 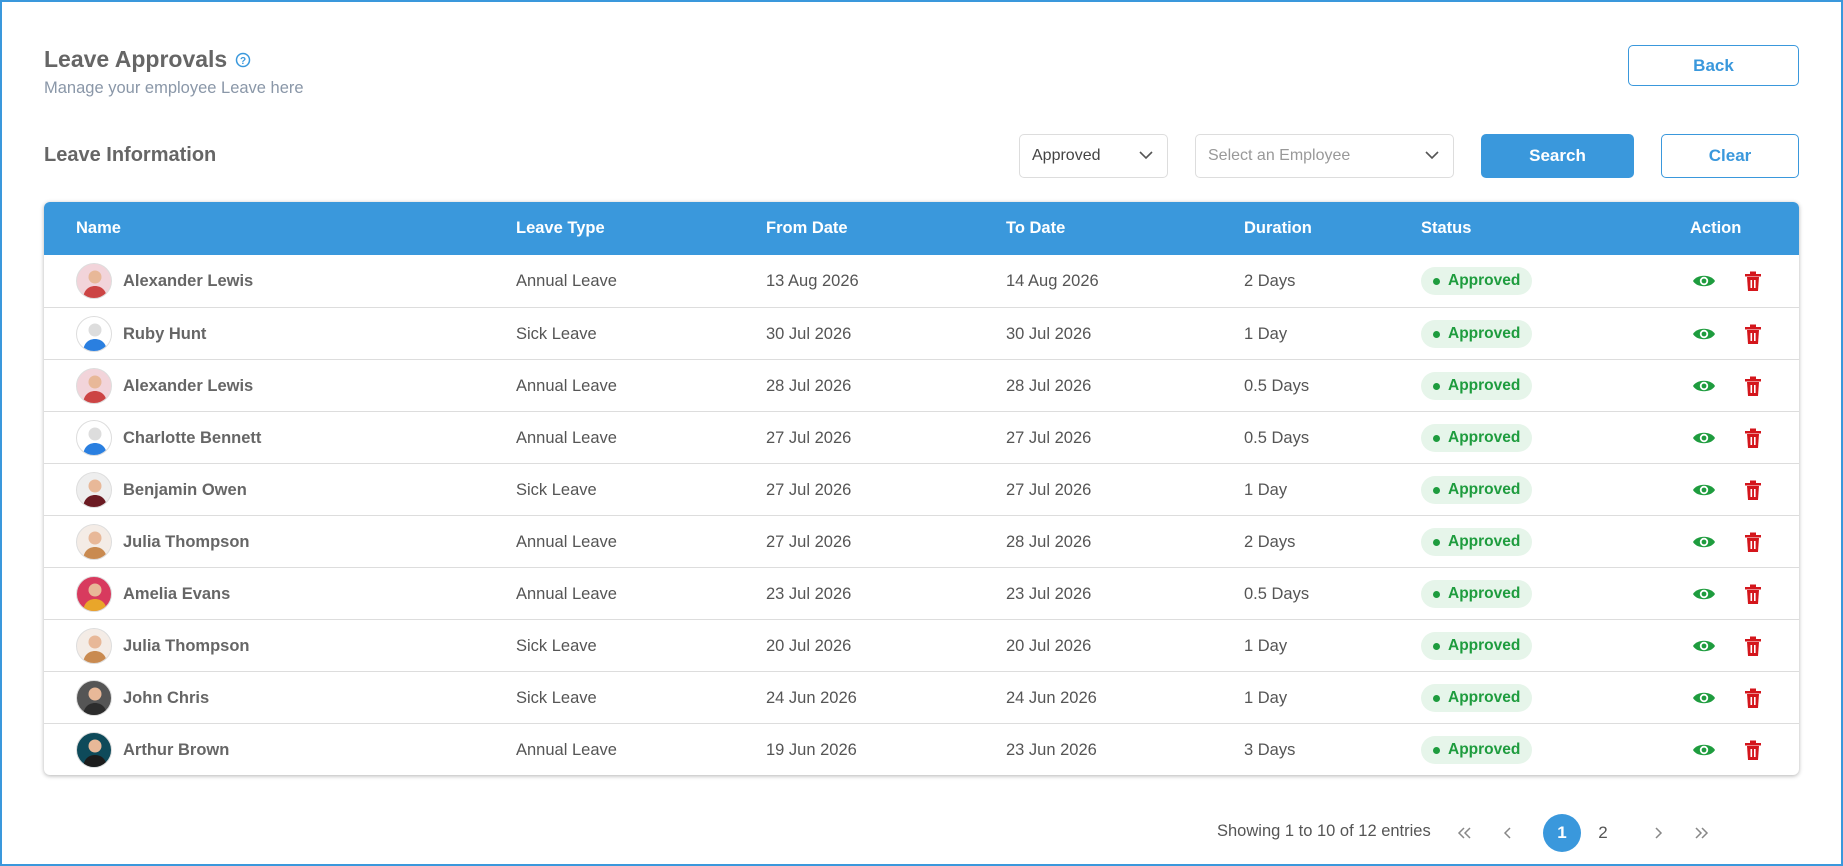 I want to click on table-cell: 30 Jul 2026, so click(x=809, y=333).